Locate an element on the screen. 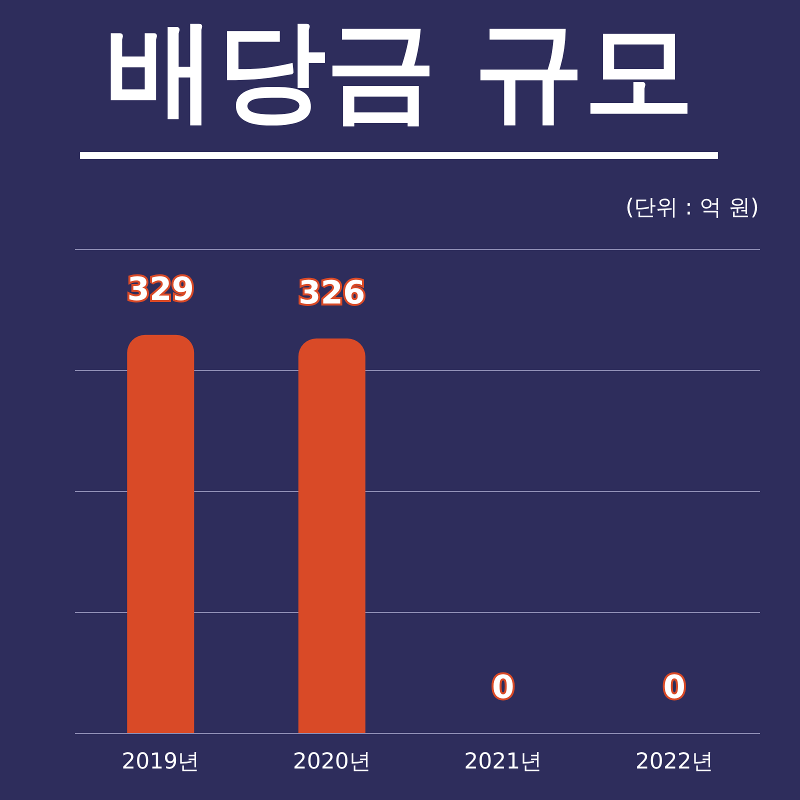 The width and height of the screenshot is (800, 800). chart-subtitle: (단위 : 억 원) is located at coordinates (692, 208).